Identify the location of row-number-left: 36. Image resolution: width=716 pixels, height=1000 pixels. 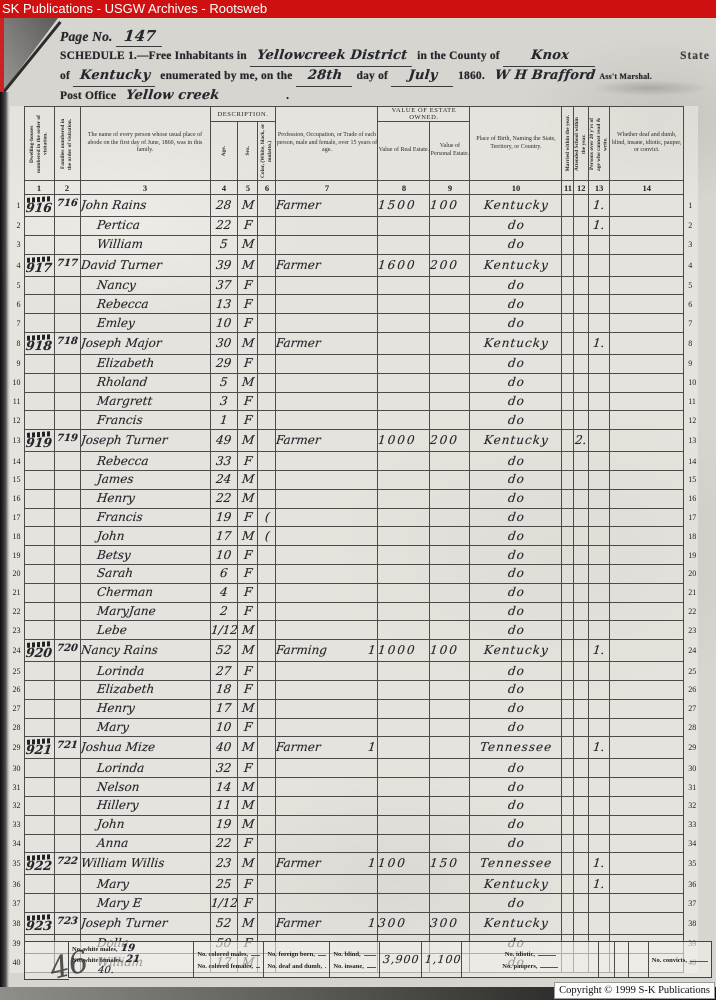
(16, 884).